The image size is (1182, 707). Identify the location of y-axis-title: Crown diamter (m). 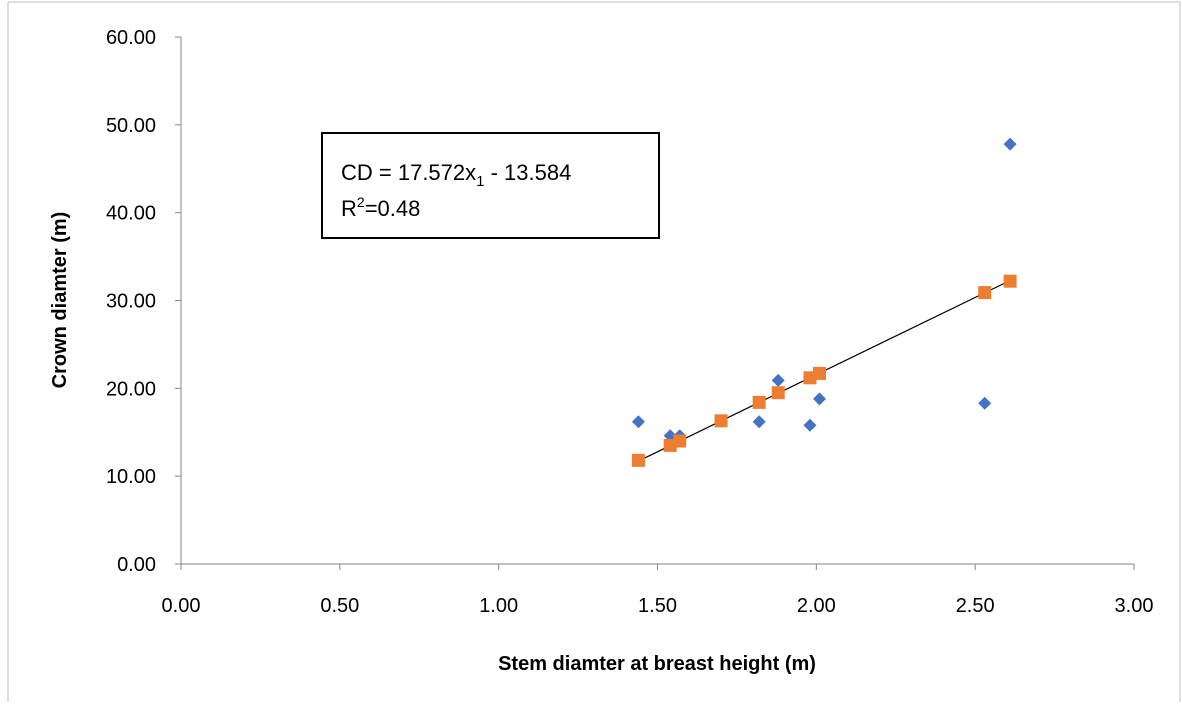
(60, 300).